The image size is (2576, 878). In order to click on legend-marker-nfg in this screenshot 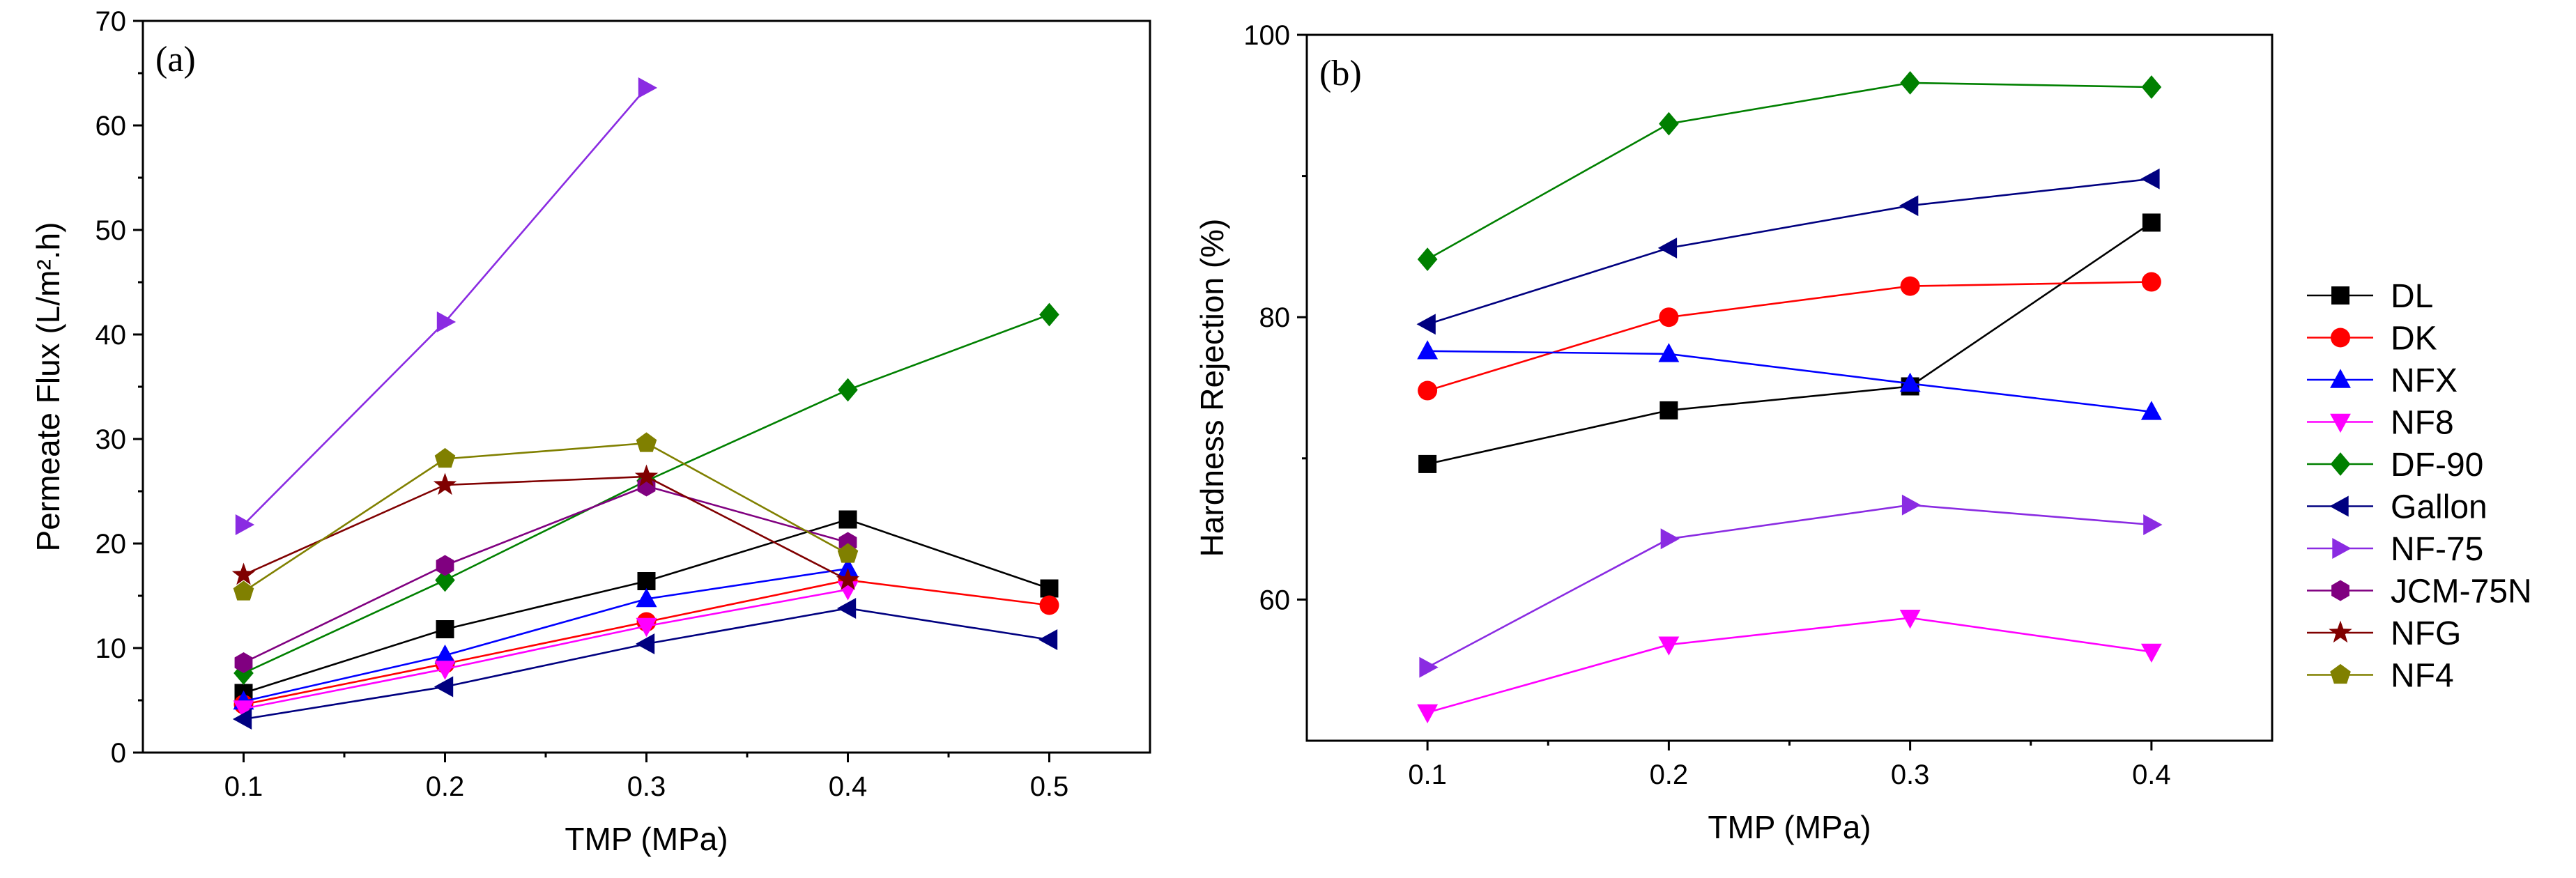, I will do `click(2340, 631)`.